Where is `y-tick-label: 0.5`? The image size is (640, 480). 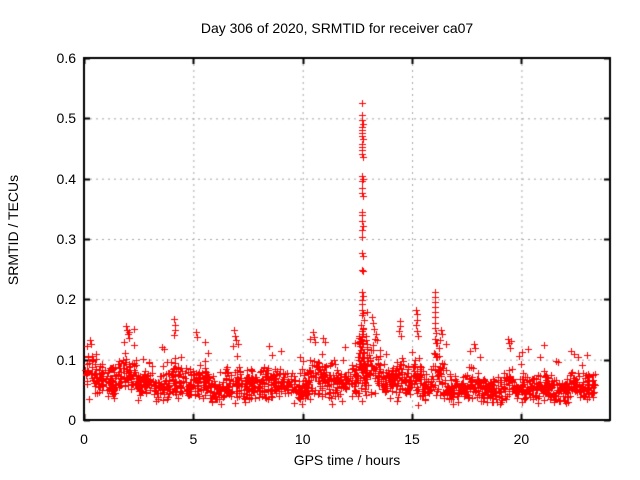 y-tick-label: 0.5 is located at coordinates (66, 118).